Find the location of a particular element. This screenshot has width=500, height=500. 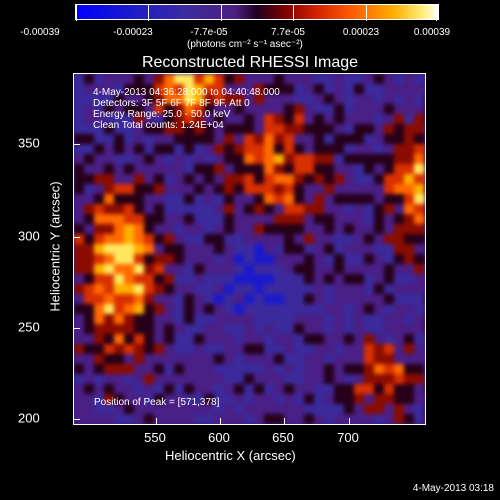

info-line-time: 4-May-2013 04:36:28.000 to 04:40:48.000 is located at coordinates (186, 92).